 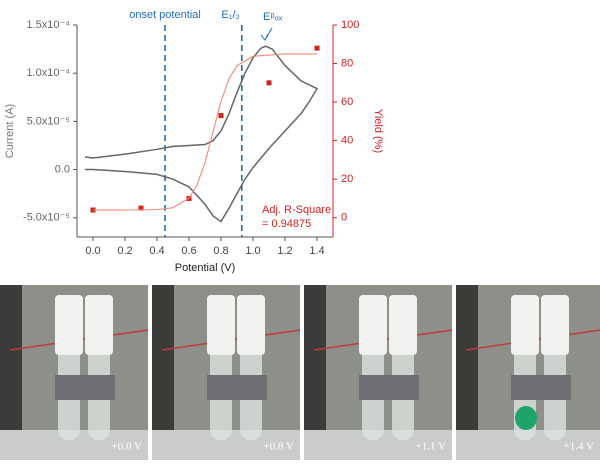 I want to click on annotation: = 0.94875, so click(x=286, y=224).